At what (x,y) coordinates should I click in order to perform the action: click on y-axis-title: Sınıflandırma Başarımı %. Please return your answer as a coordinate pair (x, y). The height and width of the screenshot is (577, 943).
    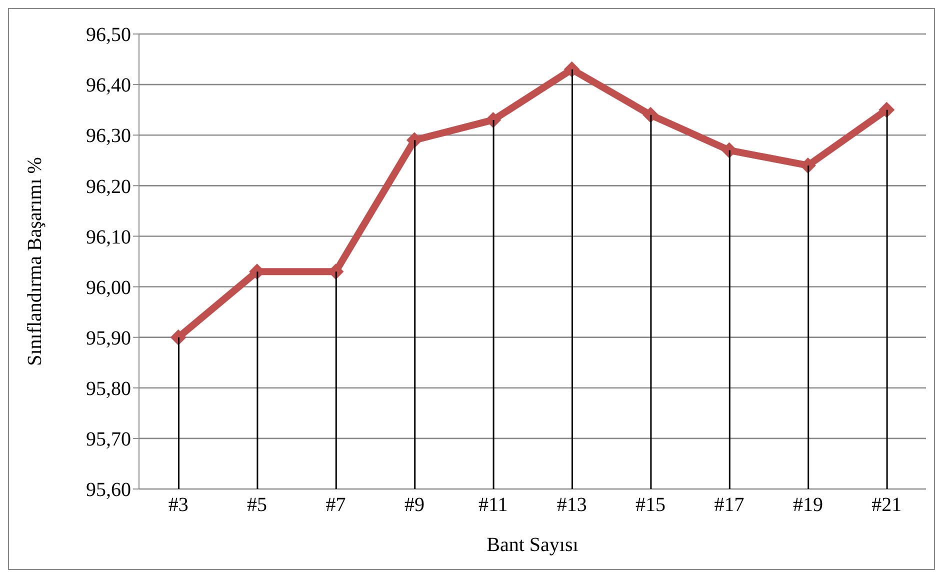
    Looking at the image, I should click on (35, 261).